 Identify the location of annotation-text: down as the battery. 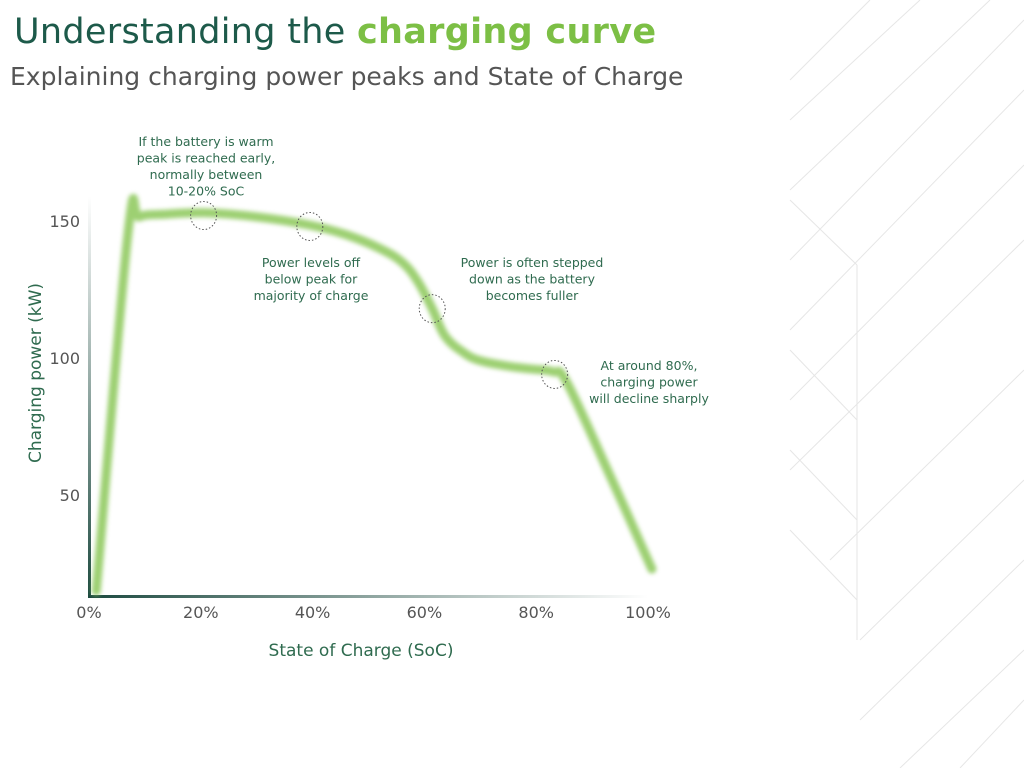
(532, 279).